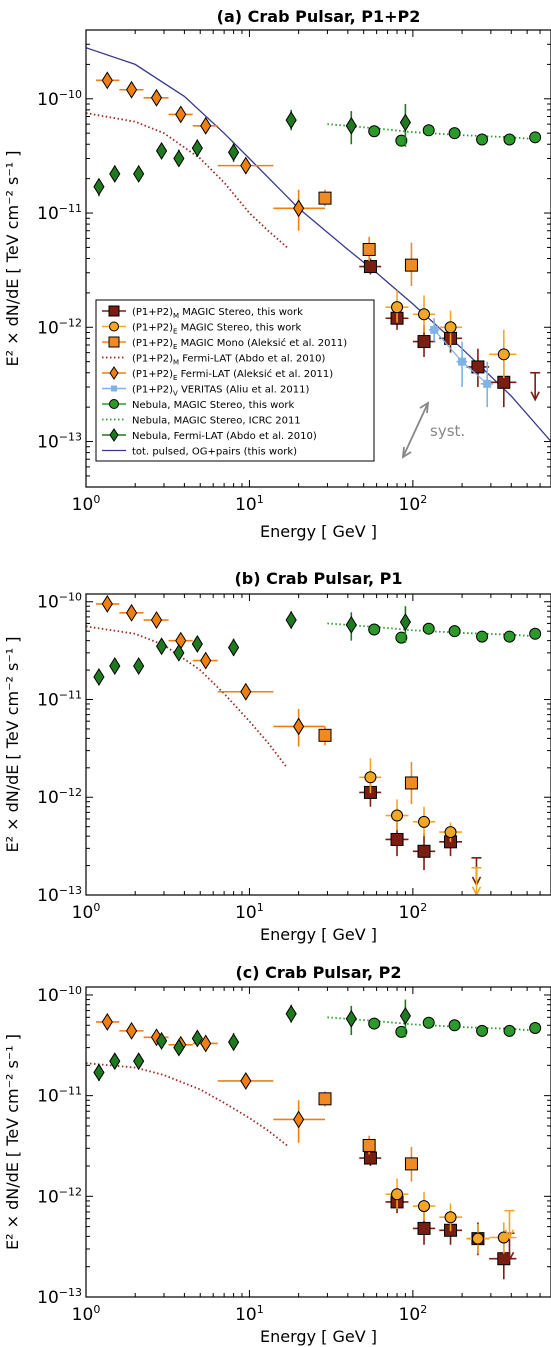  Describe the element at coordinates (176, 363) in the screenshot. I see `legend-label-sub: M` at that location.